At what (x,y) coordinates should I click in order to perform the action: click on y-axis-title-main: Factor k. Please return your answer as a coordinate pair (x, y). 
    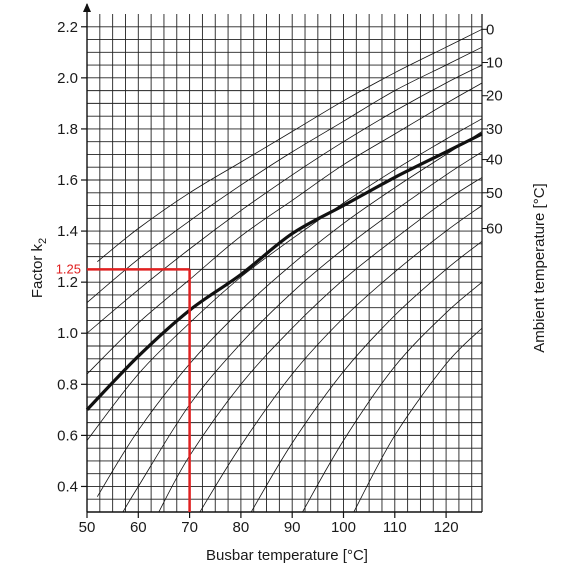
    Looking at the image, I should click on (37, 270).